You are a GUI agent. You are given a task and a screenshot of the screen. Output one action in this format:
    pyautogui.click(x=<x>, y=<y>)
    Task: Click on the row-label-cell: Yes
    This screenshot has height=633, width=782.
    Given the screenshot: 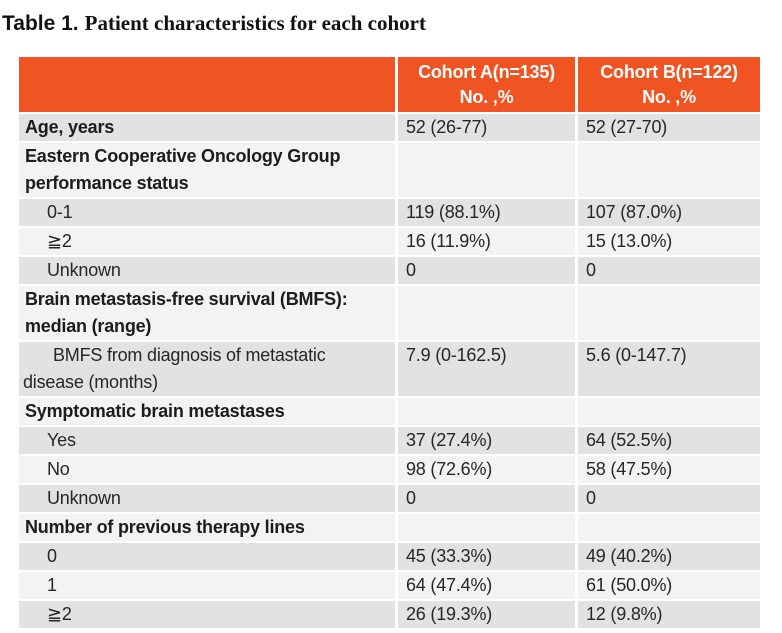 What is the action you would take?
    pyautogui.click(x=207, y=440)
    